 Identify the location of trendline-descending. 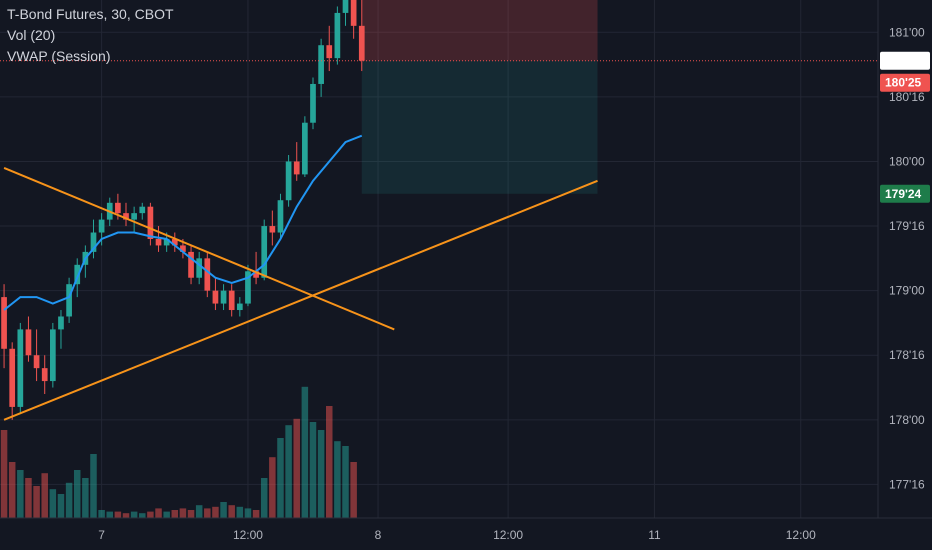
(199, 249).